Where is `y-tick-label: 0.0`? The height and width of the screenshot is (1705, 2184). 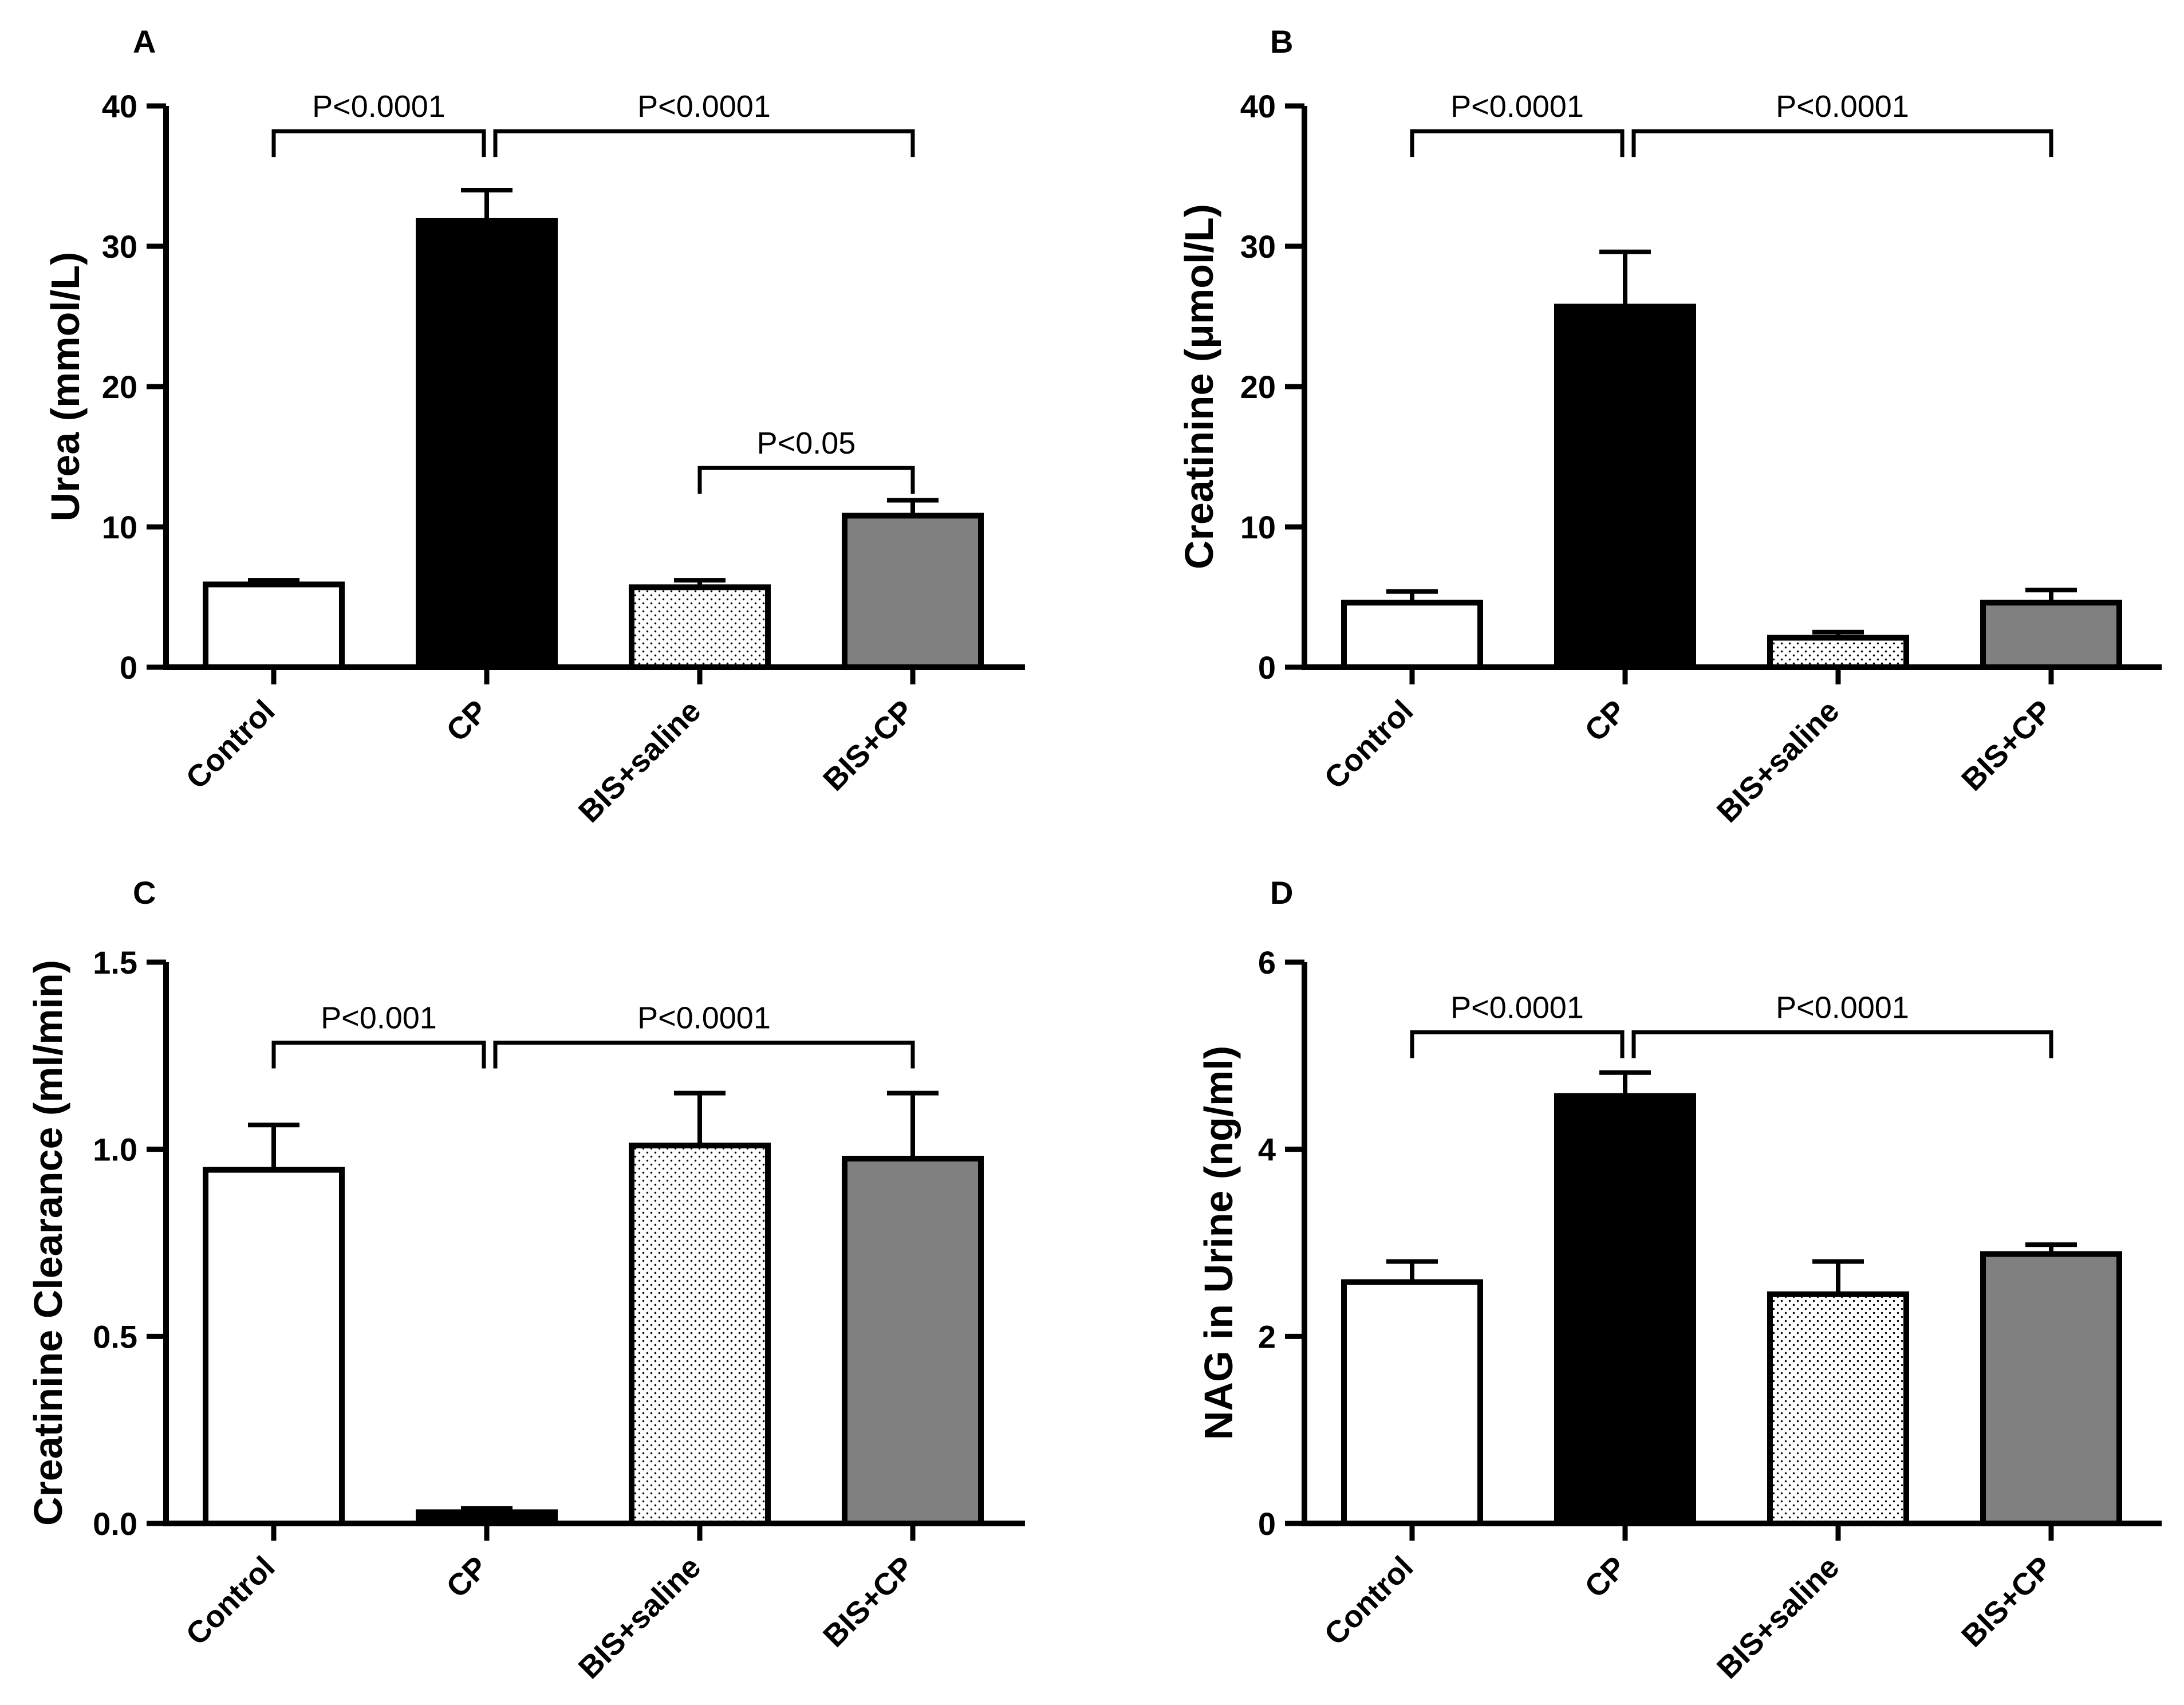 y-tick-label: 0.0 is located at coordinates (115, 1524).